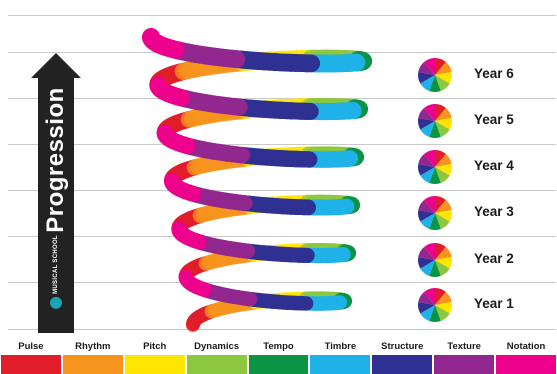 Image resolution: width=557 pixels, height=374 pixels. What do you see at coordinates (340, 346) in the screenshot?
I see `legend-label: Timbre` at bounding box center [340, 346].